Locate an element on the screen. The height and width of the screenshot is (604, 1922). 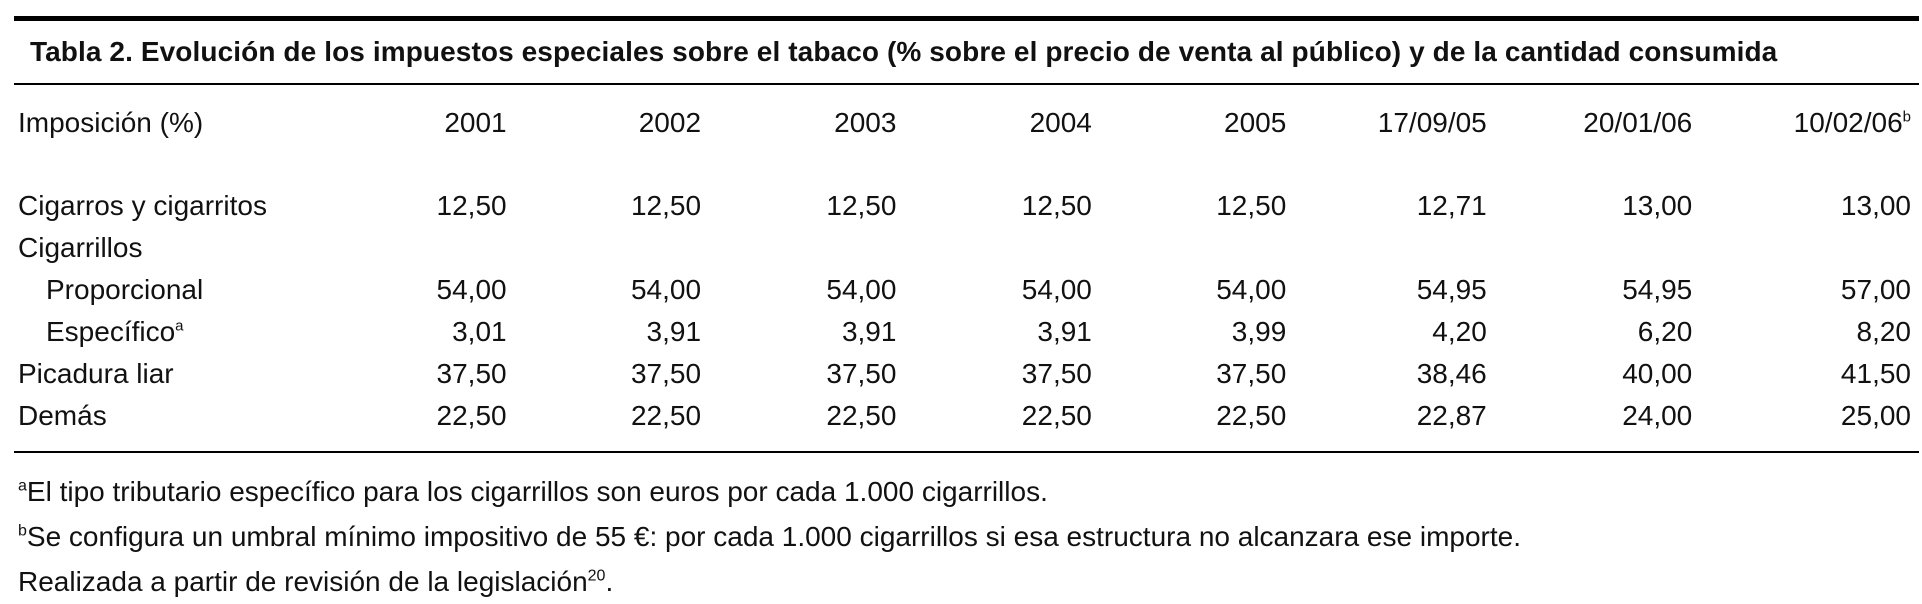
table-cell: 3,01 is located at coordinates (479, 331).